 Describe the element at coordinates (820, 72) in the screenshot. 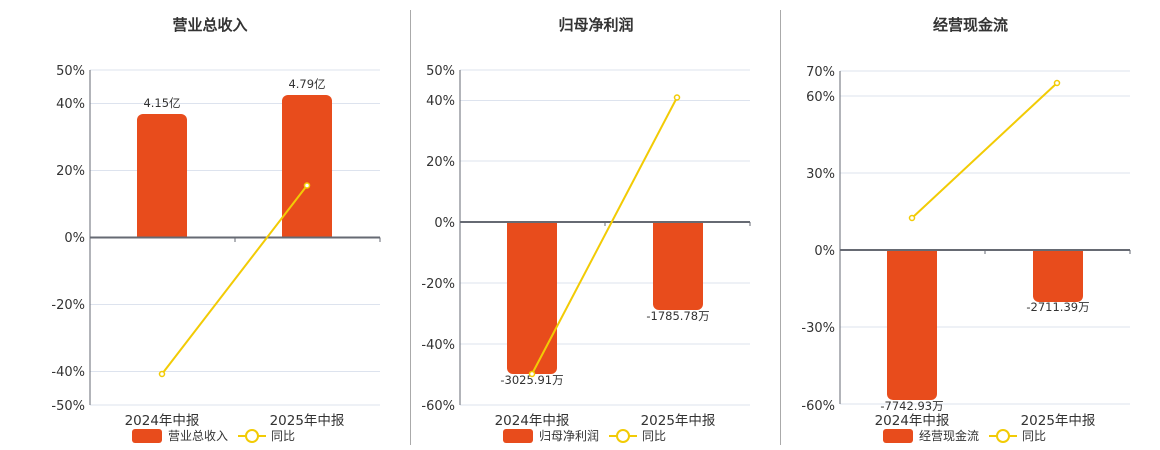

I see `svg-text: 70%` at that location.